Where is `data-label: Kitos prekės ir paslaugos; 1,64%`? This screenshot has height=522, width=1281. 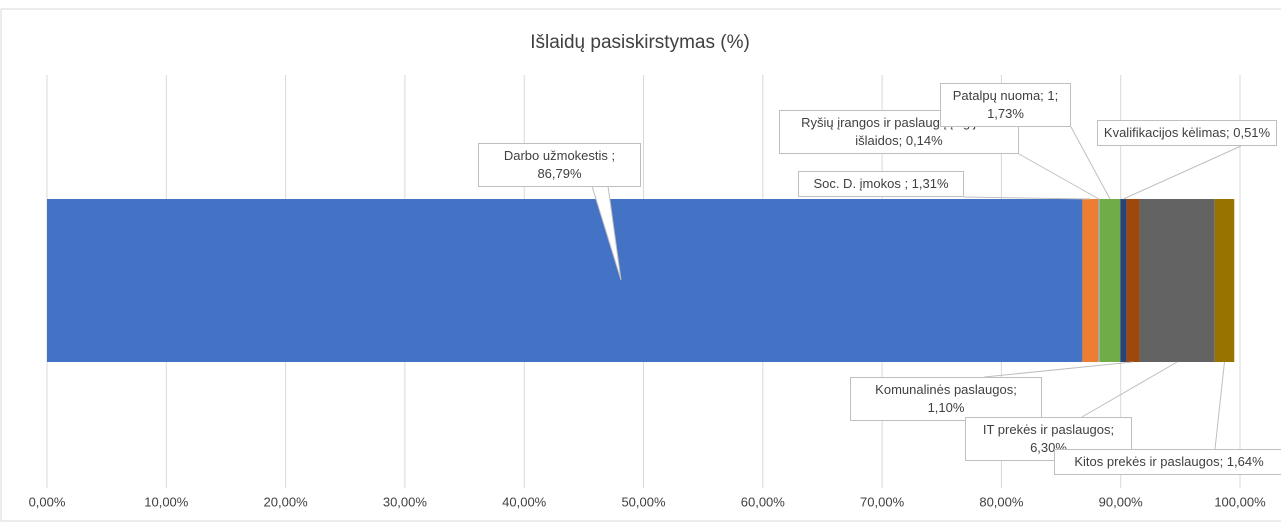
data-label: Kitos prekės ir paslaugos; 1,64% is located at coordinates (1167, 462).